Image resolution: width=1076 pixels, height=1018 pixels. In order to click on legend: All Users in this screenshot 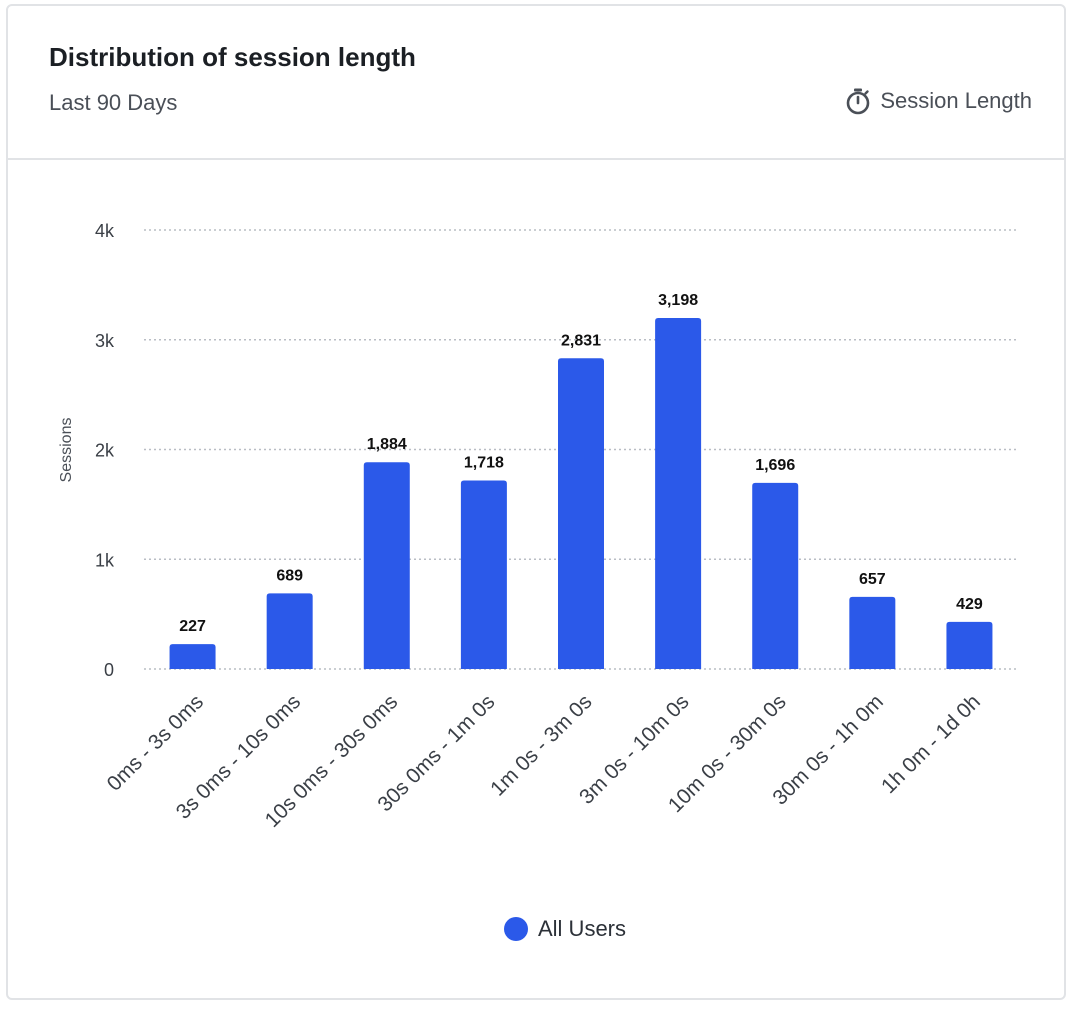, I will do `click(565, 929)`.